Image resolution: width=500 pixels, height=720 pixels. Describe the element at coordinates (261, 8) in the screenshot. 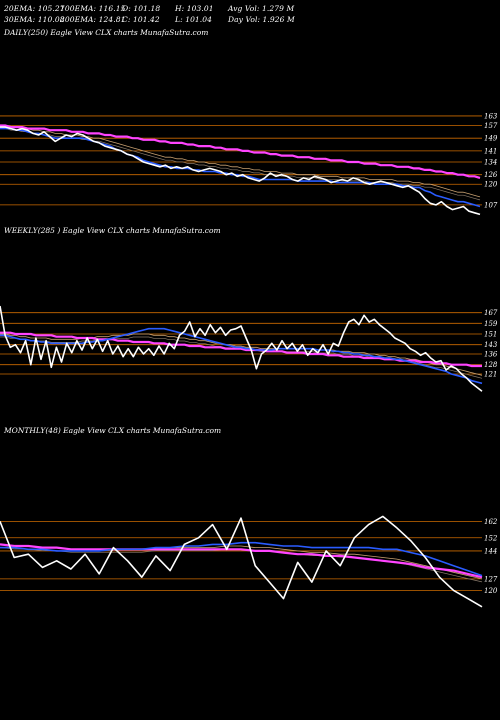

I see `avg-vol-label: Avg Vol: 1.279 M` at that location.